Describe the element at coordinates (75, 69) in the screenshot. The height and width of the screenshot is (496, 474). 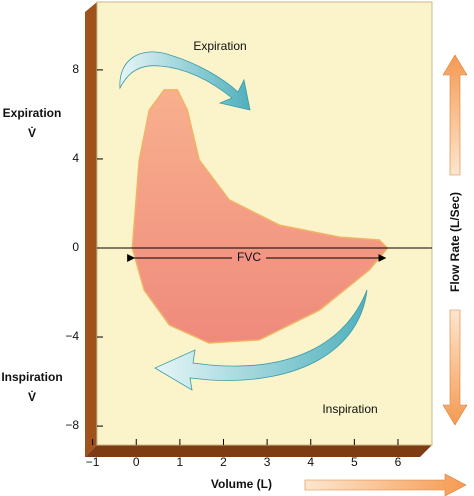
I see `y-tick-label: 8` at that location.